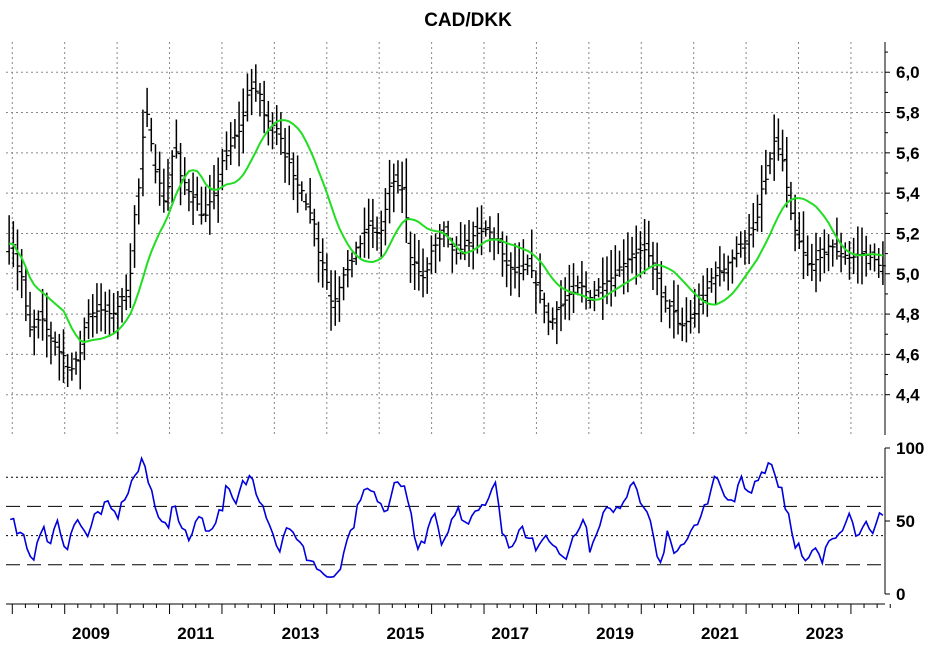 The height and width of the screenshot is (650, 950). What do you see at coordinates (908, 153) in the screenshot?
I see `price-y-tick-label: 5,6` at bounding box center [908, 153].